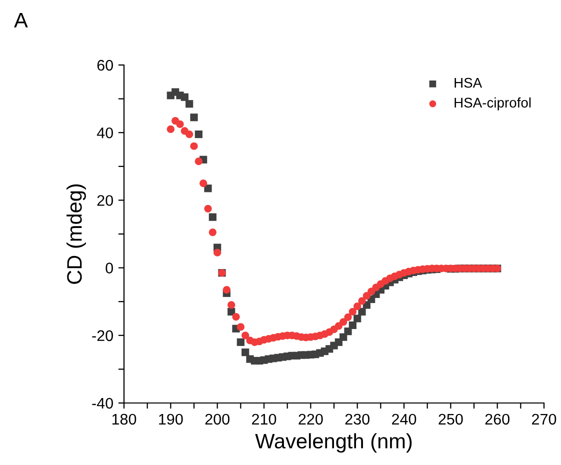  Describe the element at coordinates (21, 20) in the screenshot. I see `text: A` at that location.